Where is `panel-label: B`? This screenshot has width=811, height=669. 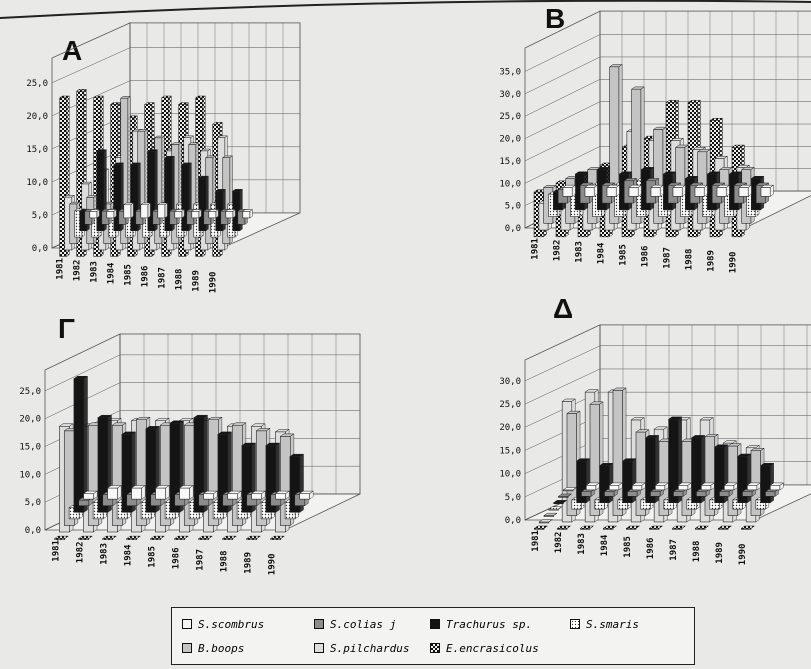
panel-label: B is located at coordinates (555, 18).